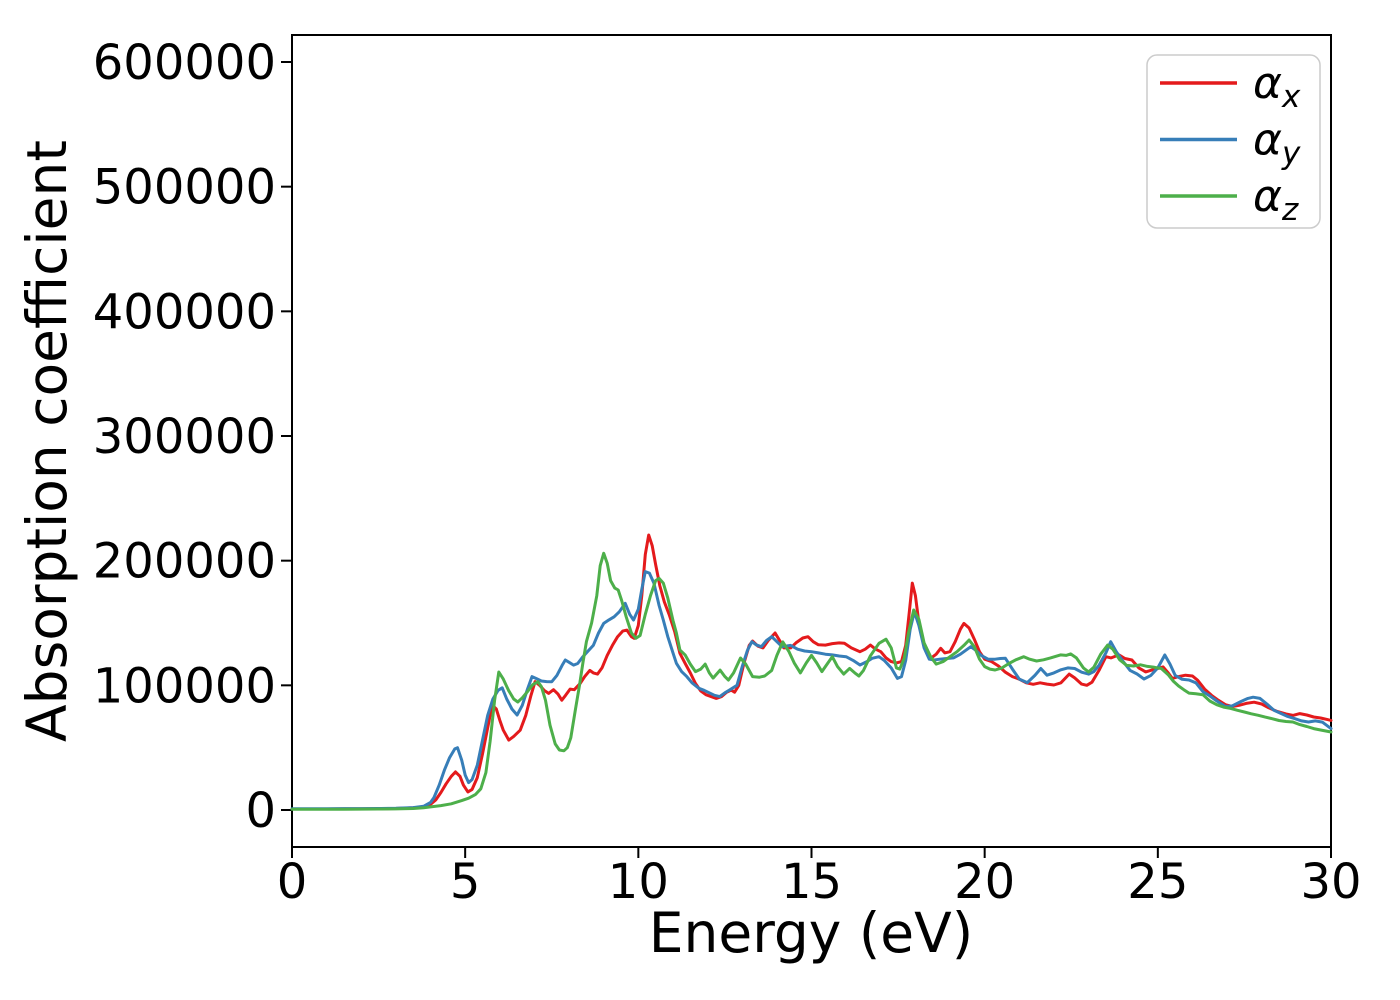 The height and width of the screenshot is (1000, 1400). I want to click on x-axis-ticks: 0 5 10 15 20 25 30, so click(819, 878).